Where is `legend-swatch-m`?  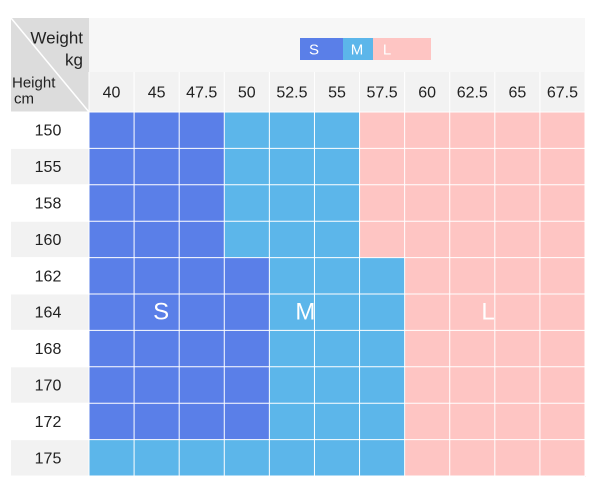
legend-swatch-m is located at coordinates (358, 49).